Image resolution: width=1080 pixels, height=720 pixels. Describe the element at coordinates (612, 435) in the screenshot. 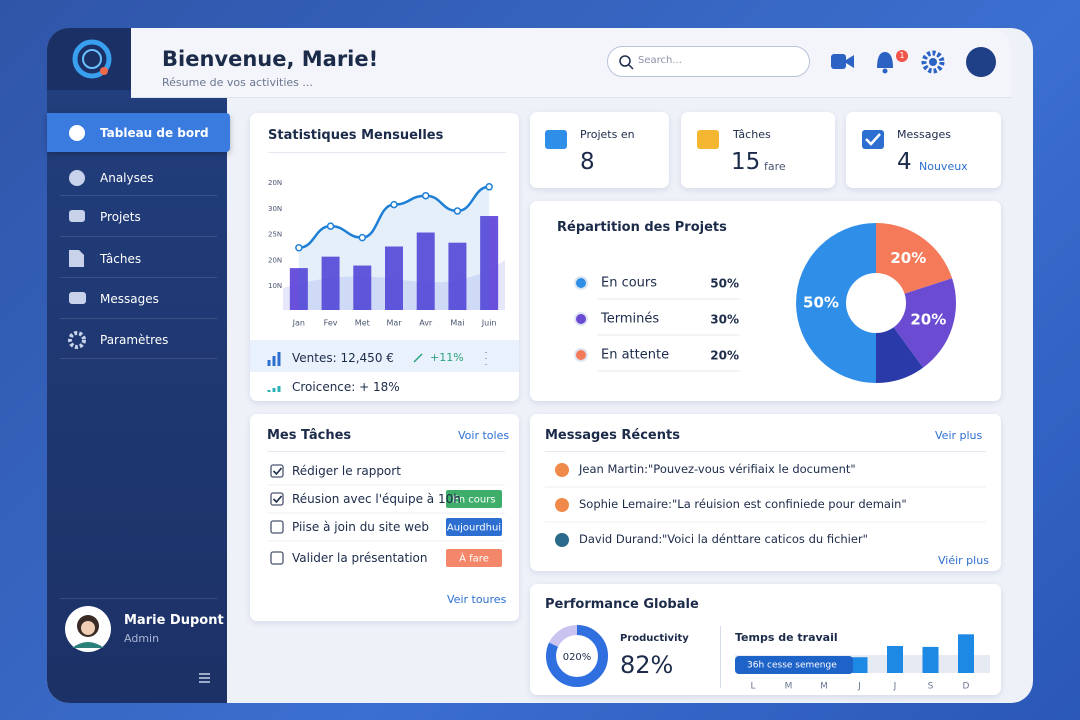

I see `card-title: Messages Récents` at that location.